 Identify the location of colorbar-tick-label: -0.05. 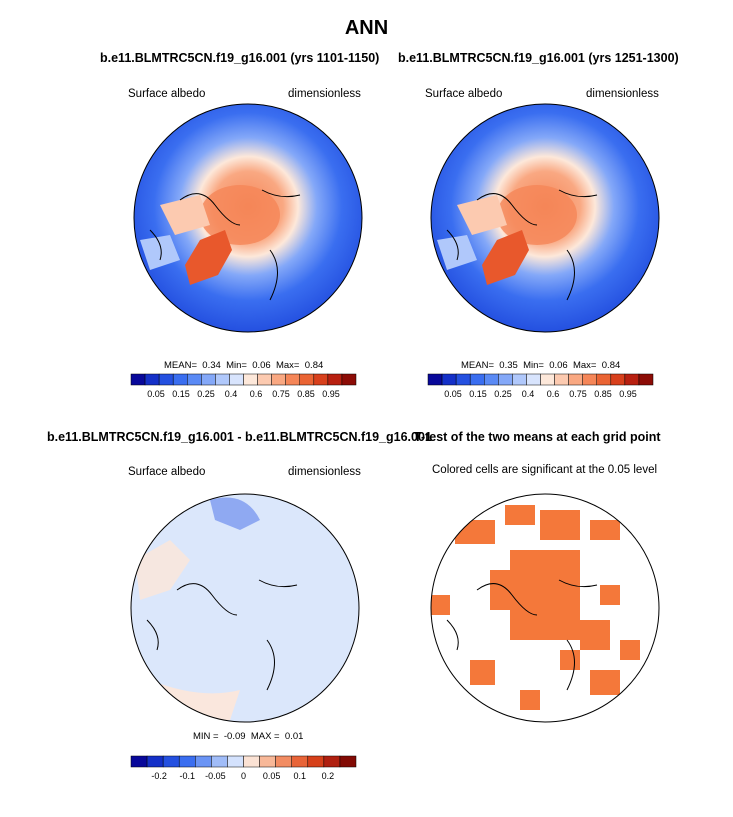
(215, 776).